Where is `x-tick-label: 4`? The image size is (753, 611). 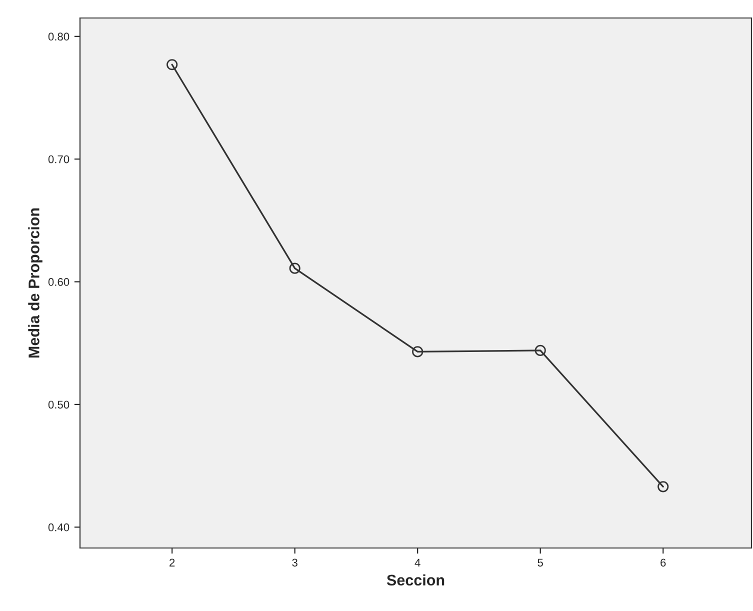
x-tick-label: 4 is located at coordinates (417, 562).